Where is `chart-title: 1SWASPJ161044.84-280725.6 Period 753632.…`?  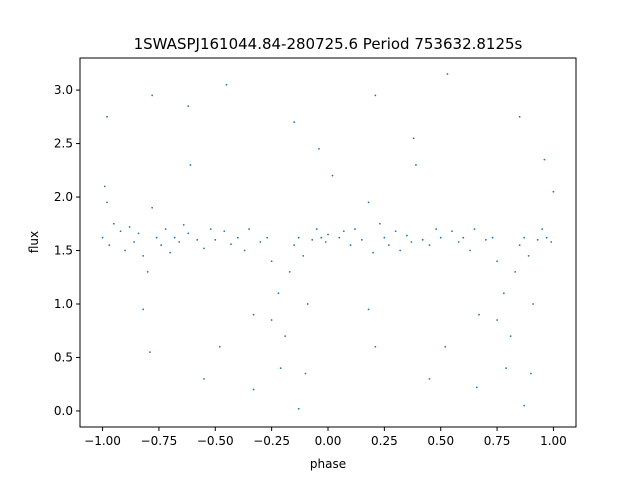
chart-title: 1SWASPJ161044.84-280725.6 Period 753632.… is located at coordinates (328, 44).